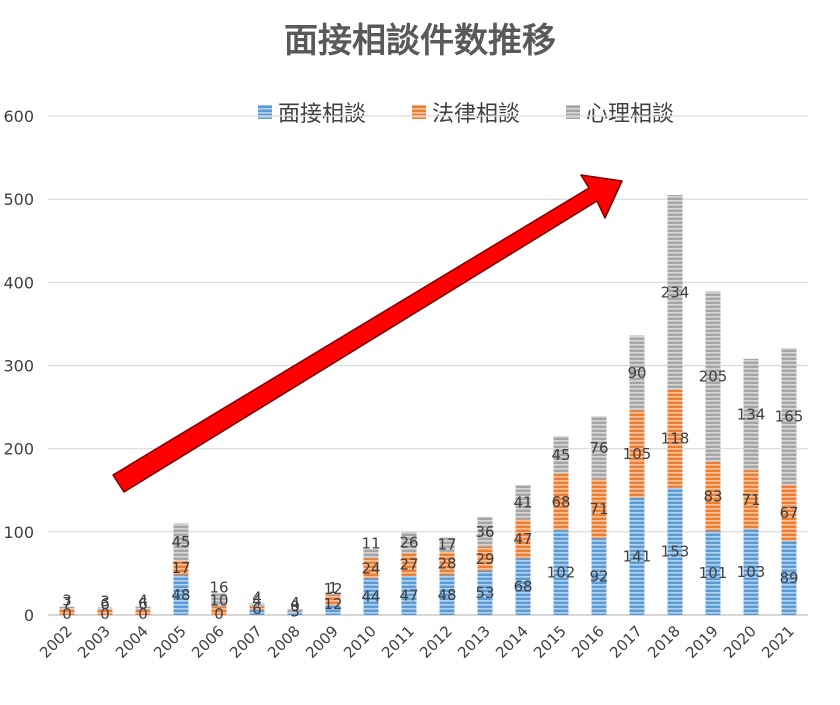 This screenshot has width=840, height=705. Describe the element at coordinates (675, 292) in the screenshot. I see `data-label: 234` at that location.